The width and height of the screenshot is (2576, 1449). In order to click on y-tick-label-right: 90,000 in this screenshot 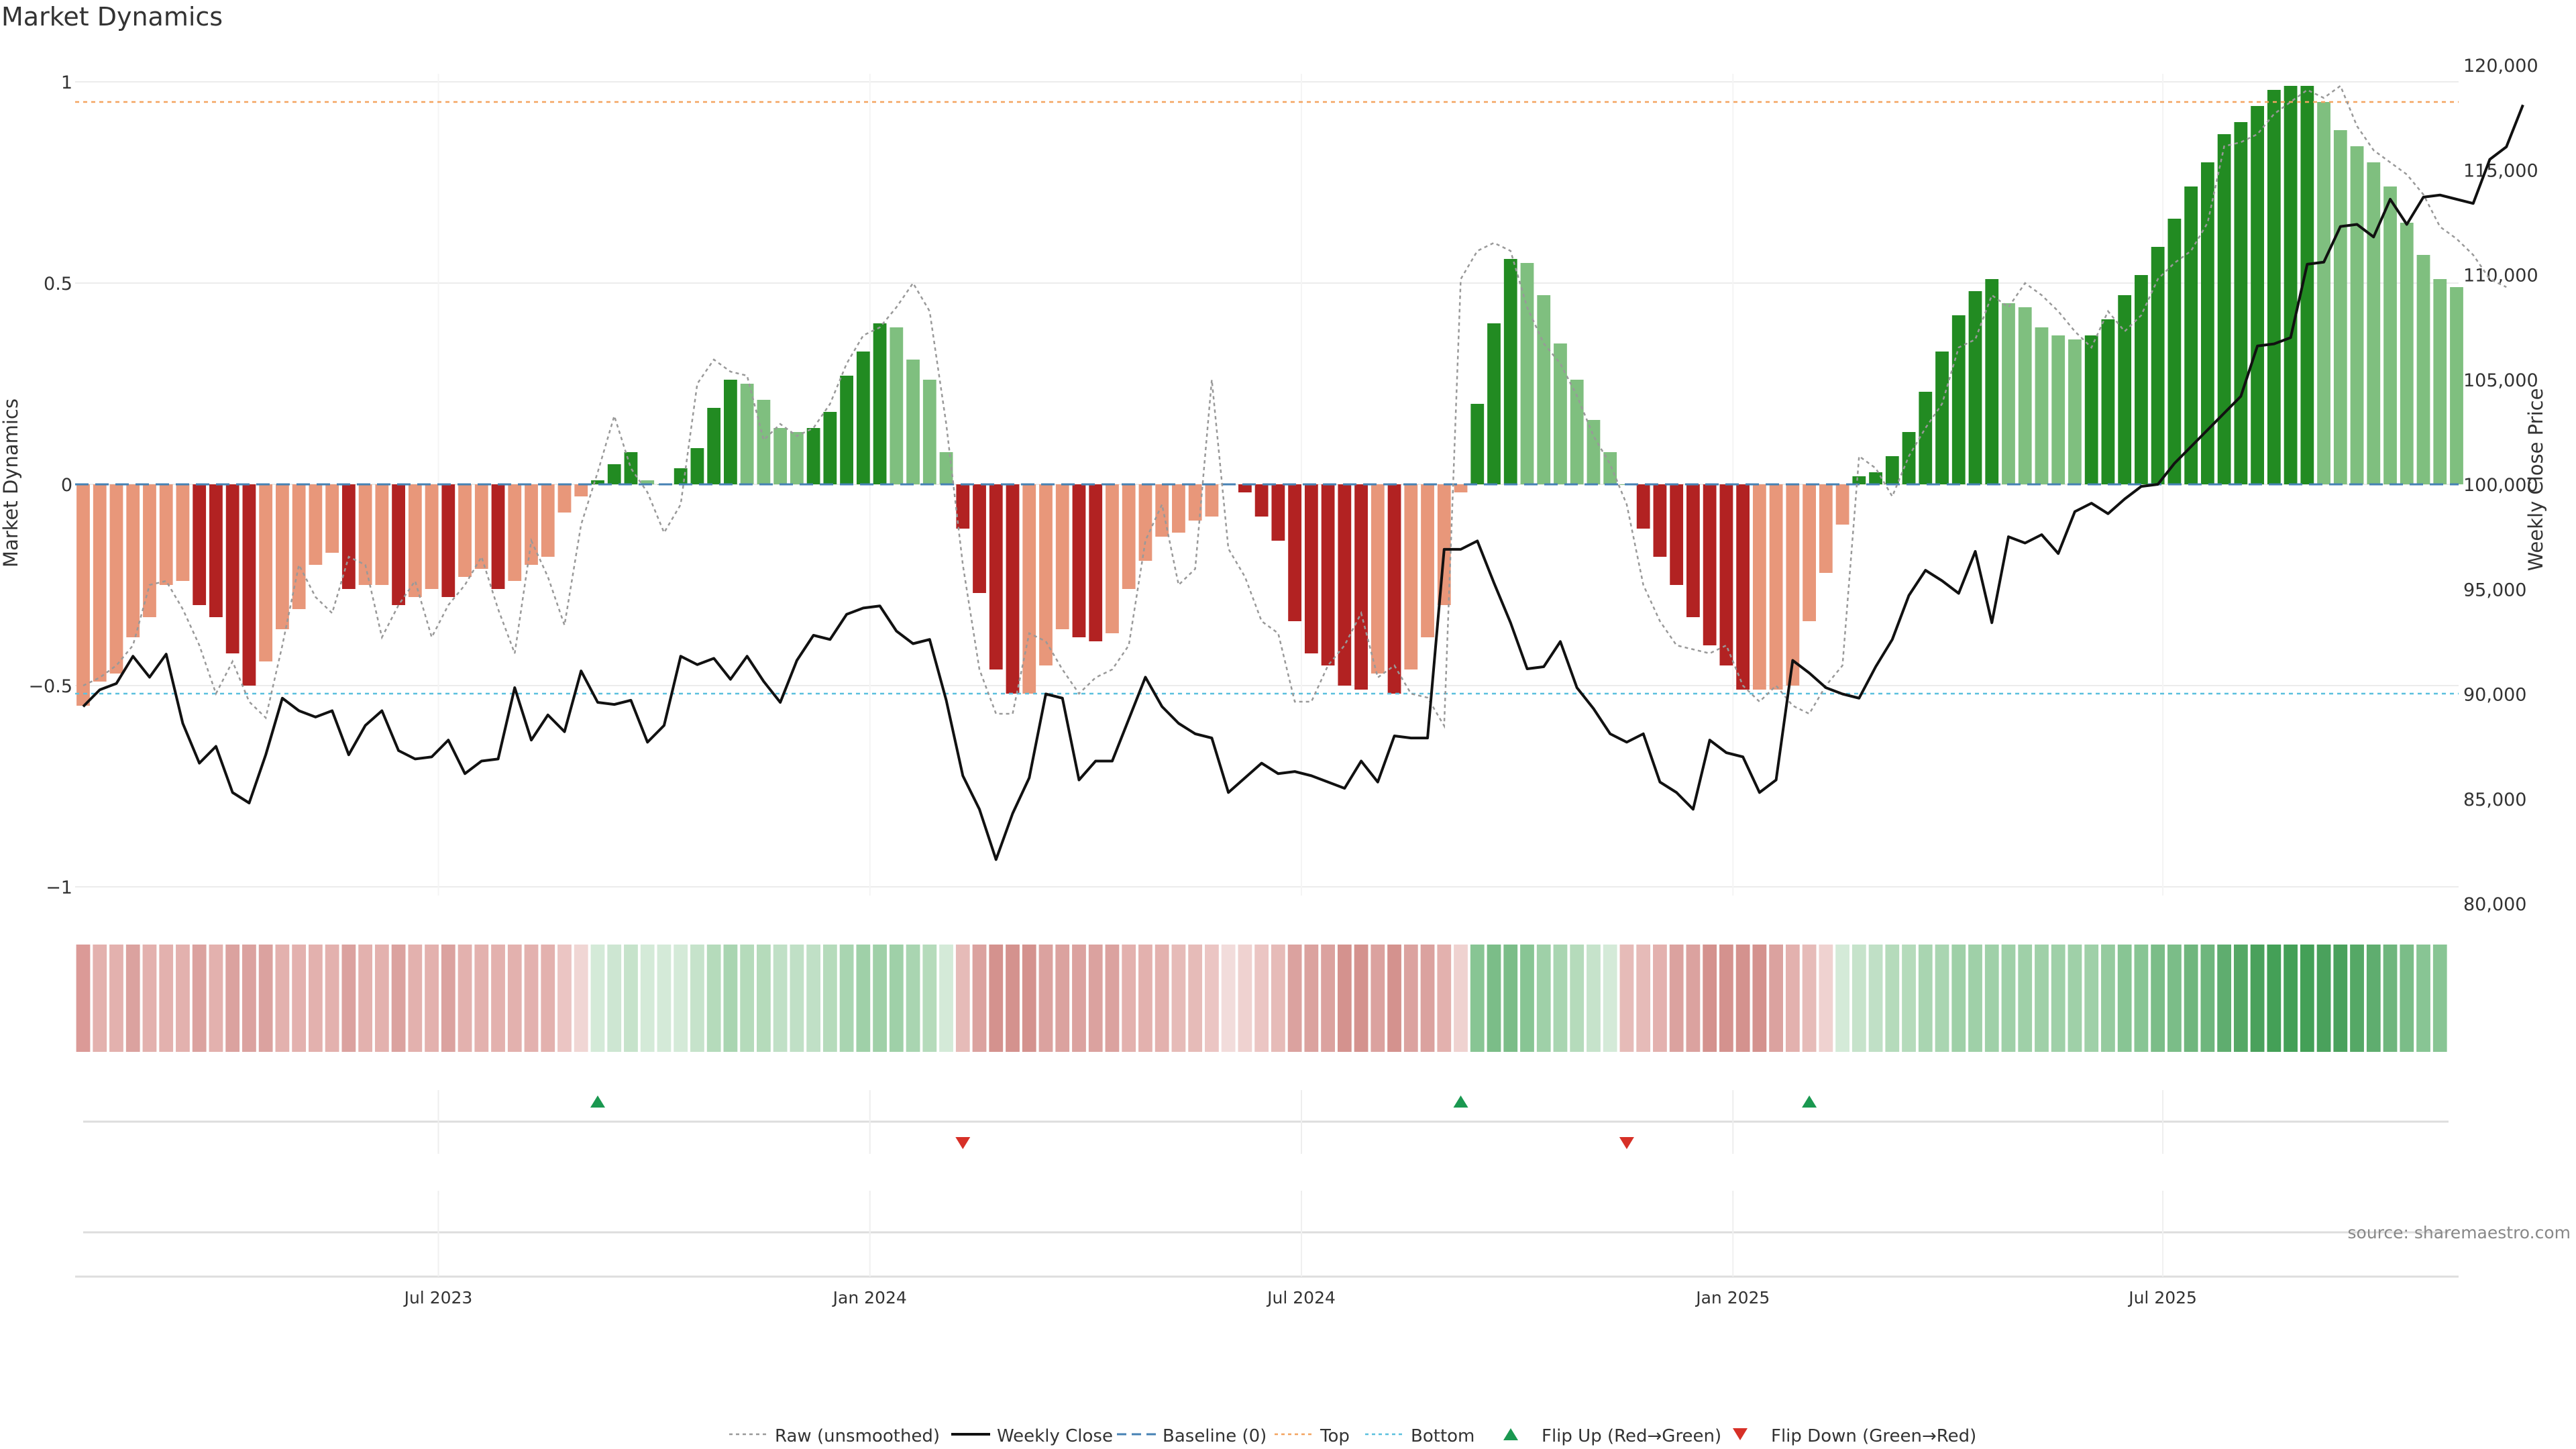, I will do `click(2494, 695)`.